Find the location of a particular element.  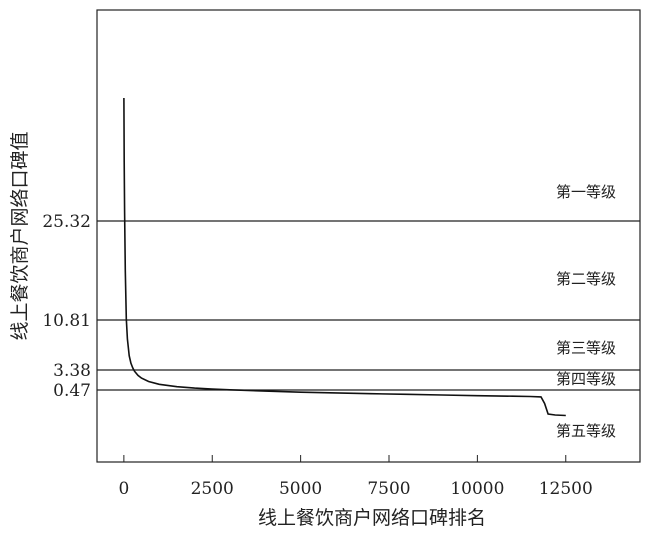

band-label: 第三等级 is located at coordinates (586, 348).